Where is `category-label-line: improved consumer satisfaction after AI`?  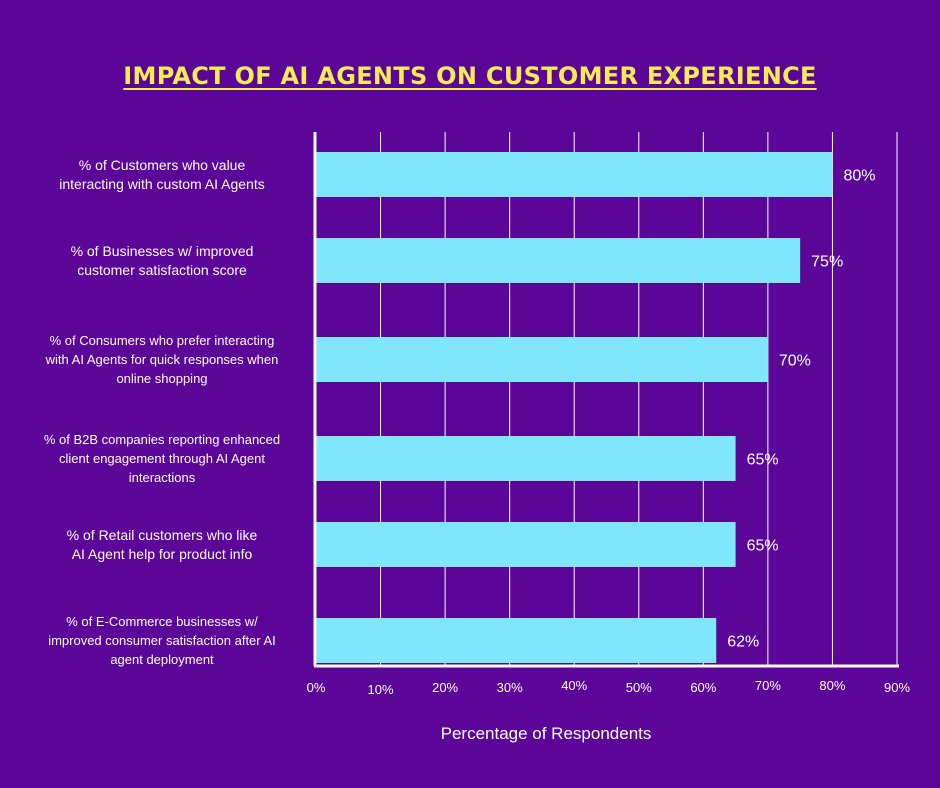 category-label-line: improved consumer satisfaction after AI is located at coordinates (162, 640).